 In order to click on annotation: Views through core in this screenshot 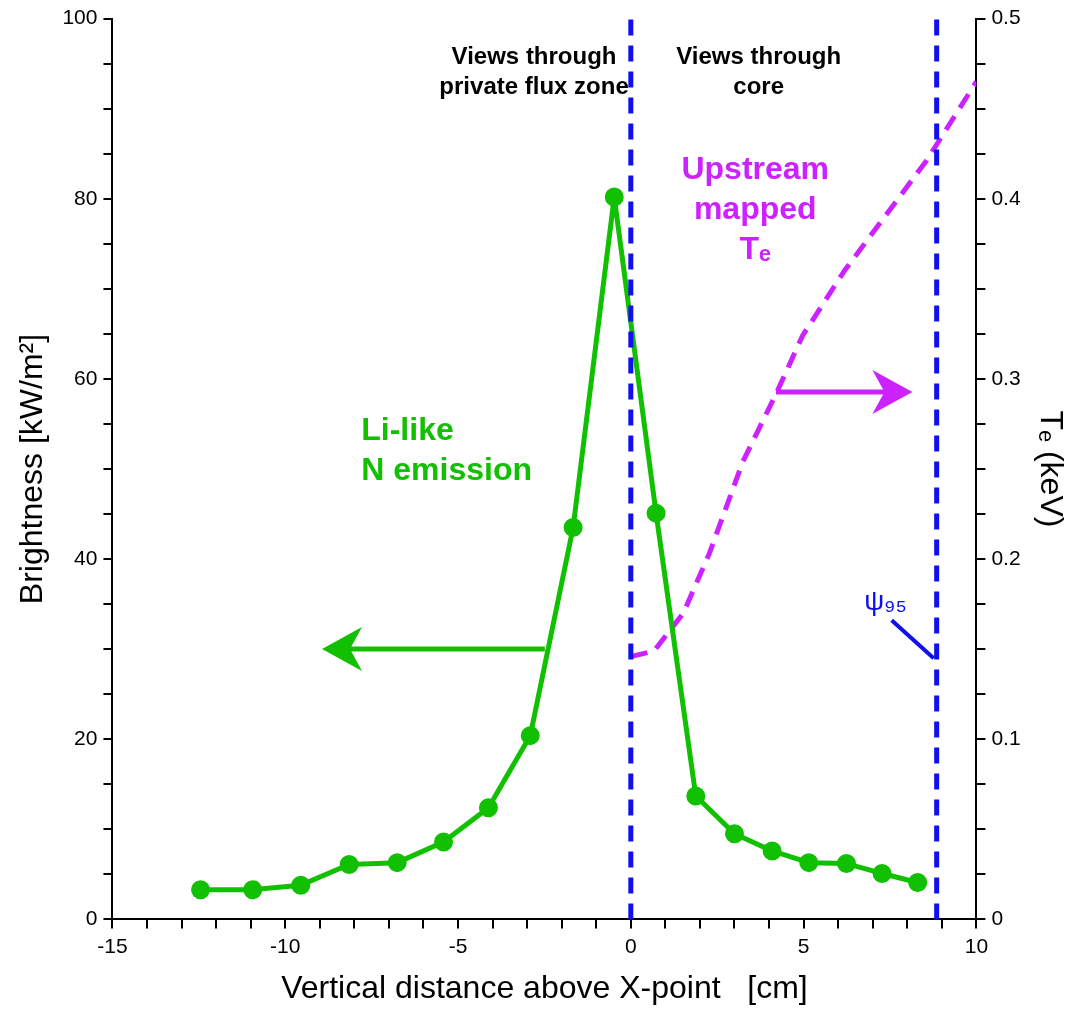, I will do `click(759, 71)`.